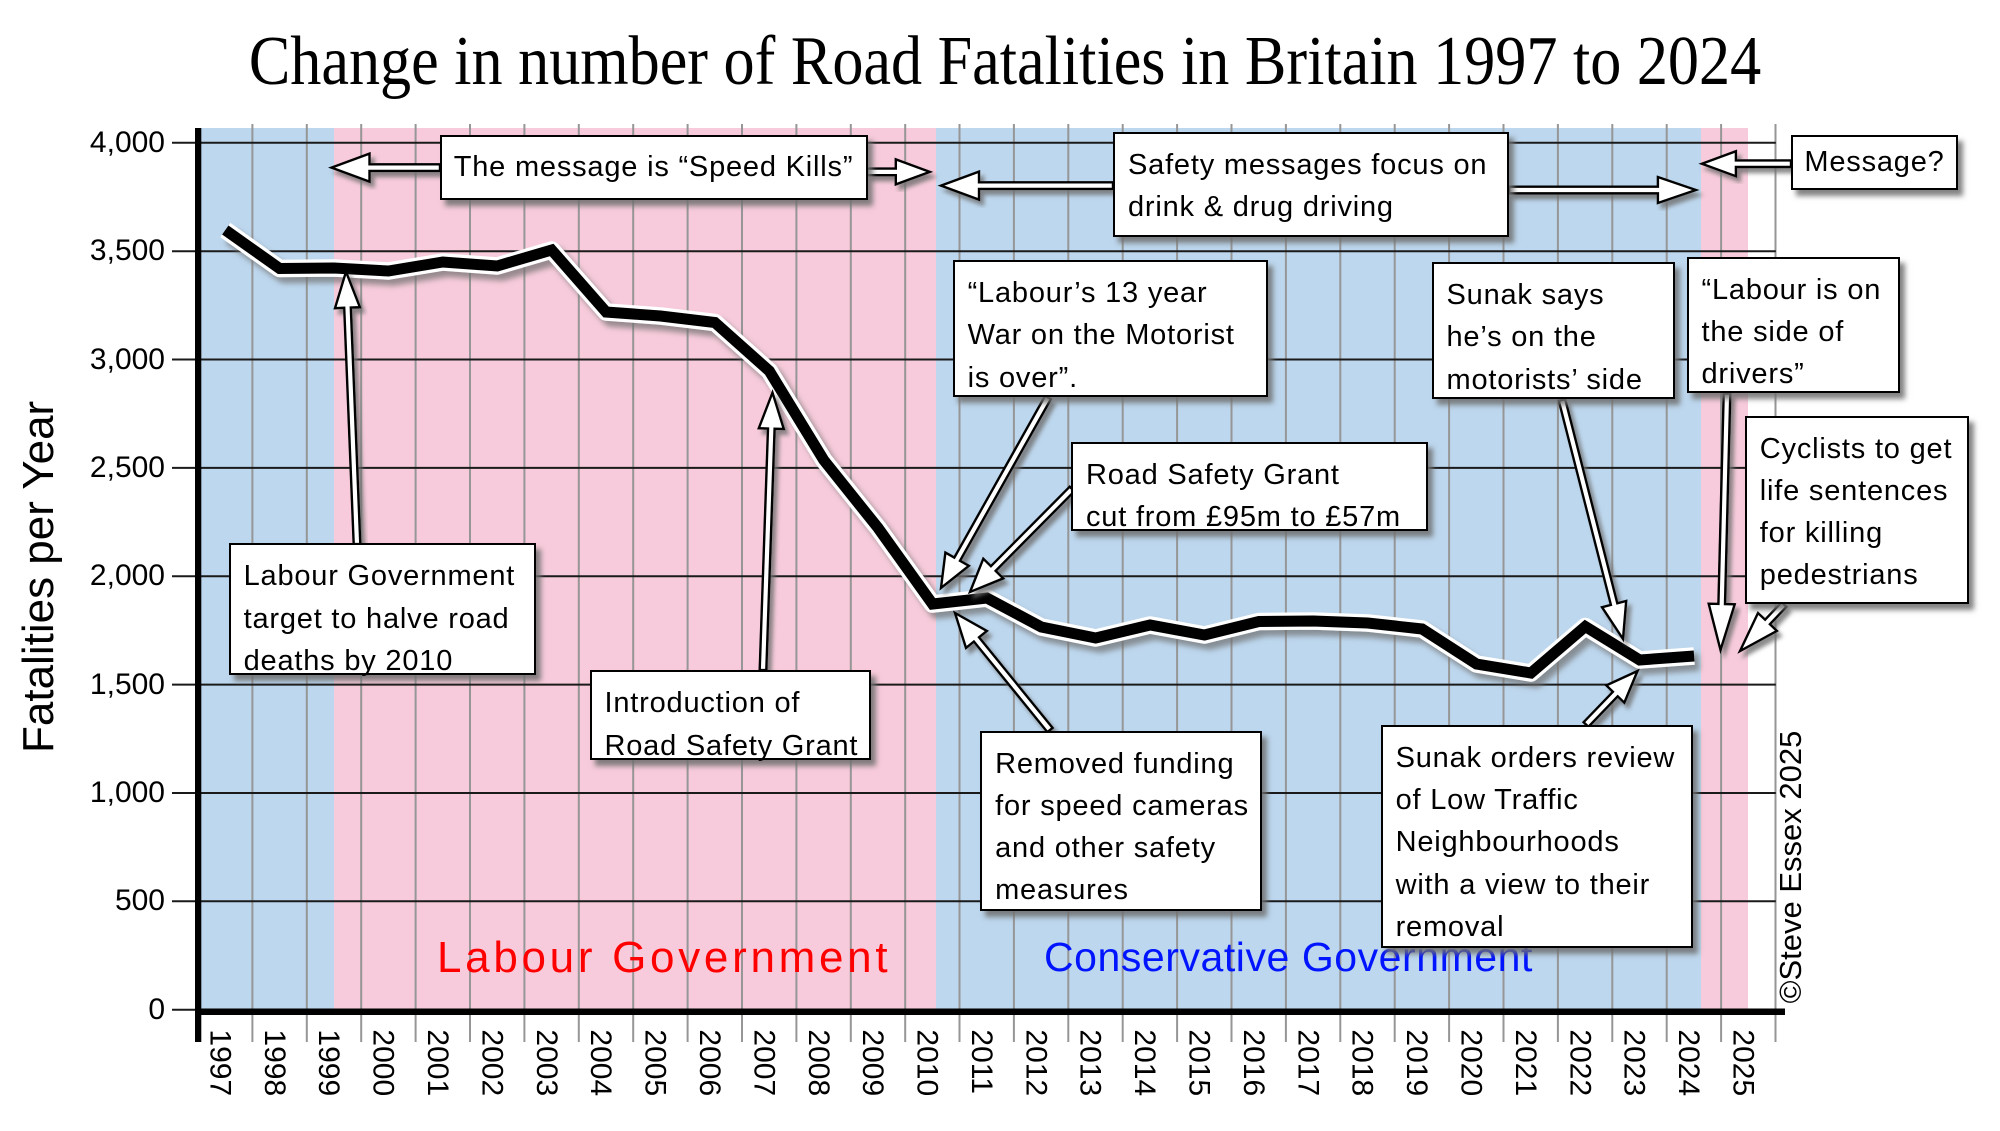 The width and height of the screenshot is (2000, 1131). What do you see at coordinates (600, 1062) in the screenshot?
I see `svg-text: 2004` at bounding box center [600, 1062].